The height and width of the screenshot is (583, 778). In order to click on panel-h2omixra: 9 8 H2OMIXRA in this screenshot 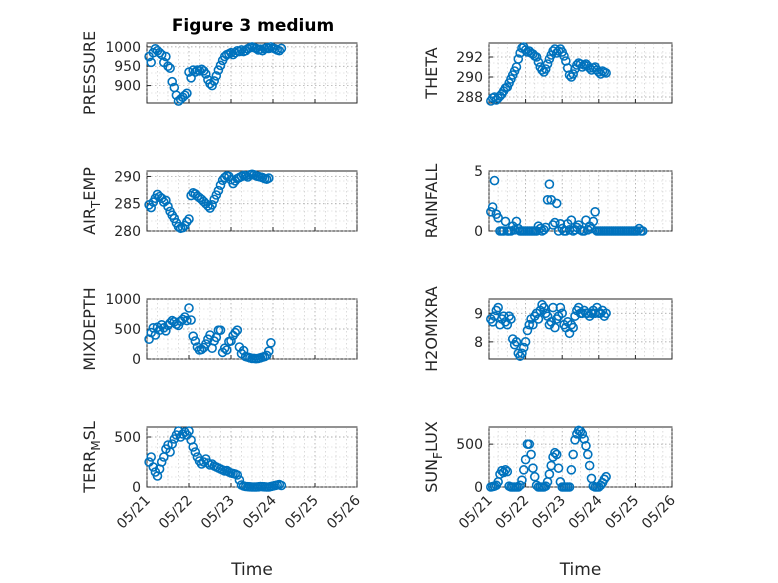, I will do `click(547, 329)`.